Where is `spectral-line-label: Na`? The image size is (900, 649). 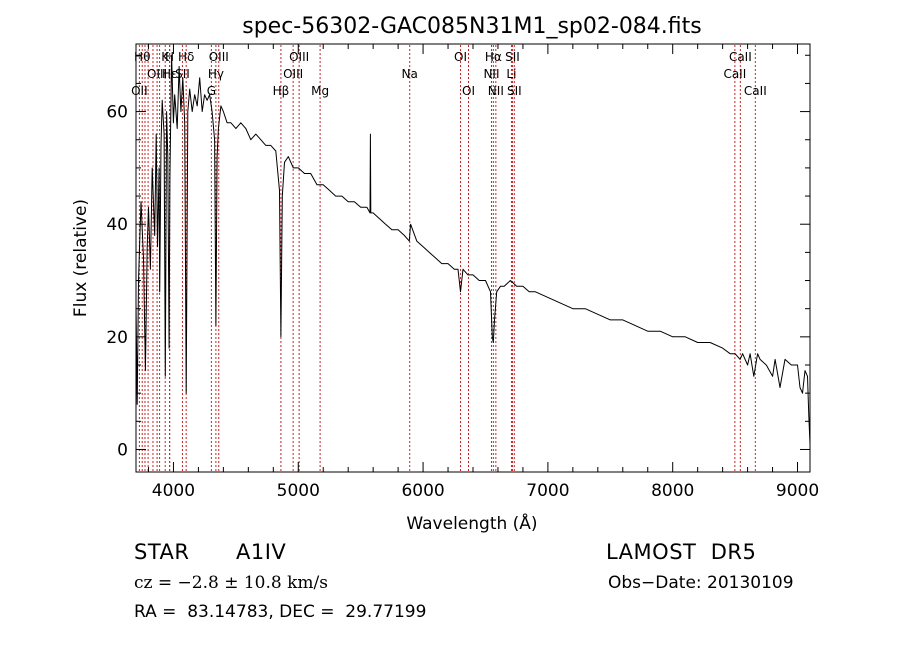
spectral-line-label: Na is located at coordinates (410, 74).